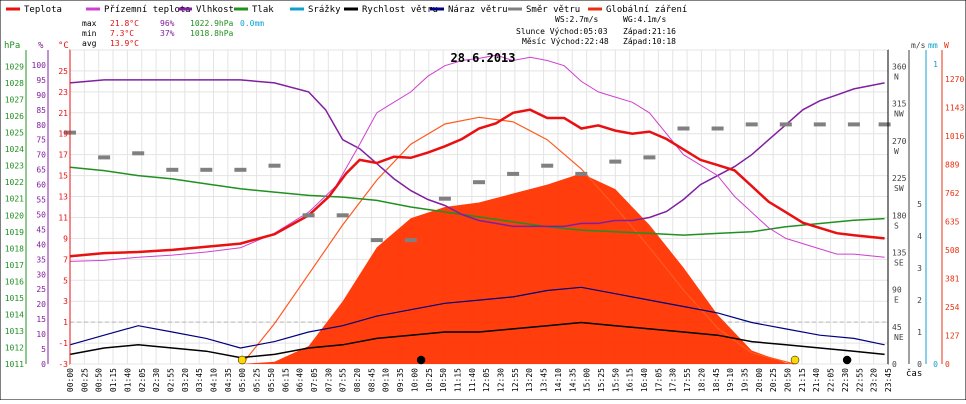  Describe the element at coordinates (214, 380) in the screenshot. I see `x-tick-label: 04:10` at that location.